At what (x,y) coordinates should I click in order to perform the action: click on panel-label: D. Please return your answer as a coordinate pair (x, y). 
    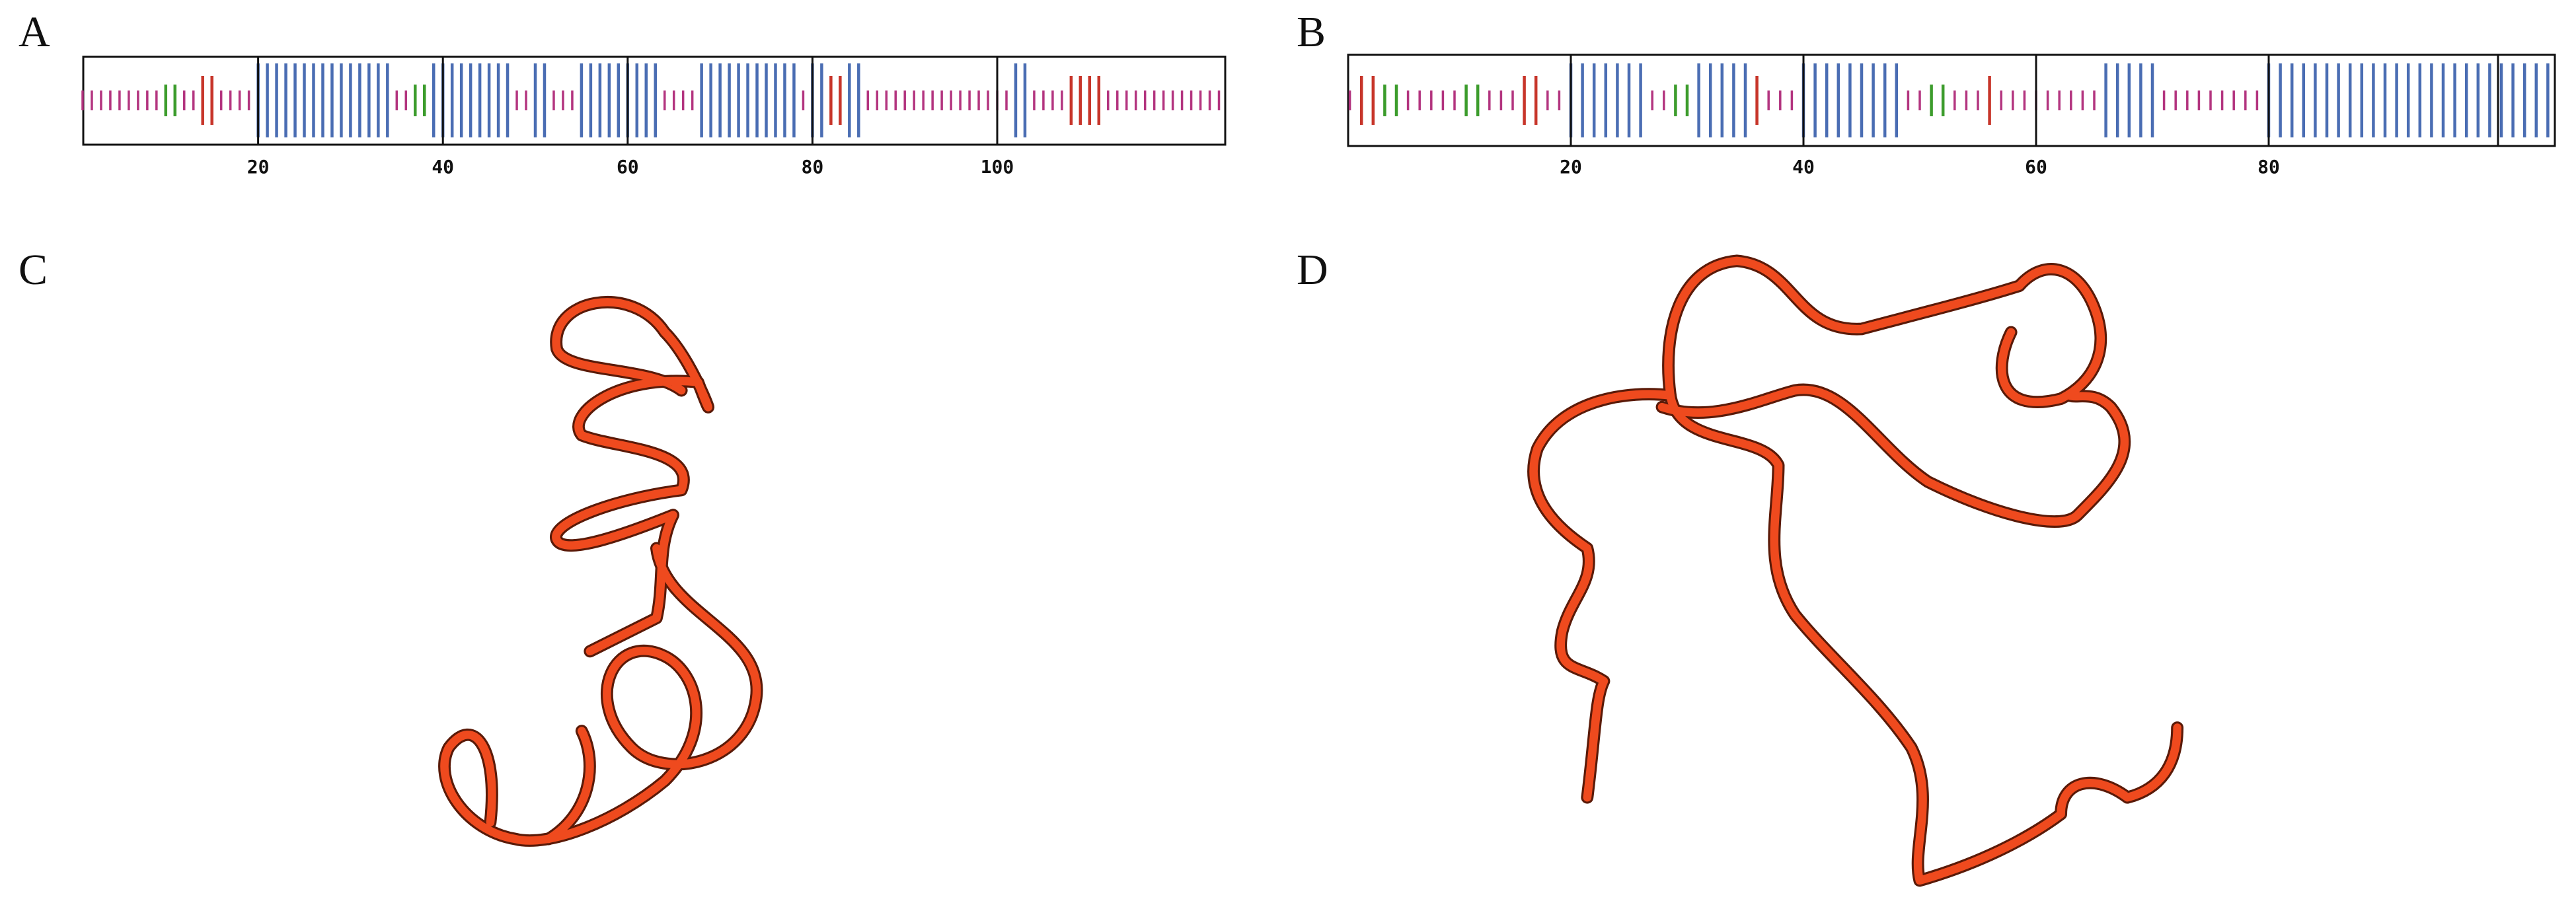
    Looking at the image, I should click on (1313, 270).